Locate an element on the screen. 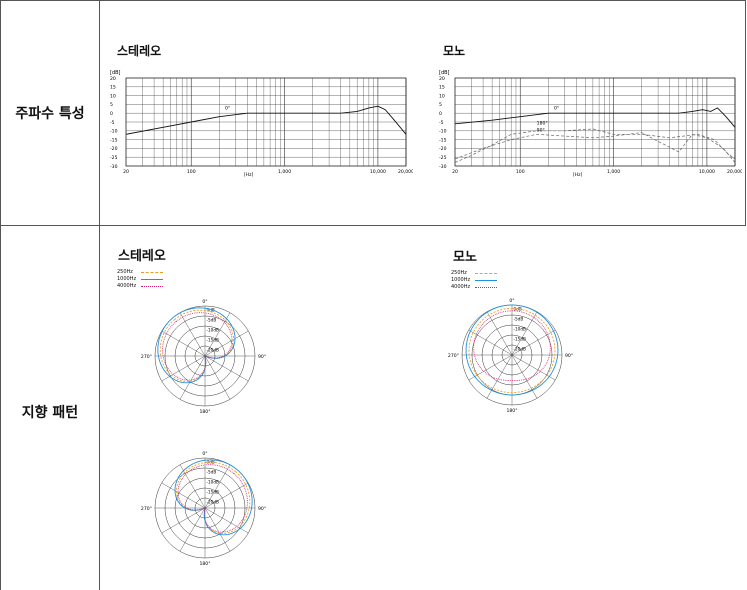  polar-stereo-0: 0° 270° 90° 180° 0dB -5dB -10dB -15dB -20dB is located at coordinates (203, 357).